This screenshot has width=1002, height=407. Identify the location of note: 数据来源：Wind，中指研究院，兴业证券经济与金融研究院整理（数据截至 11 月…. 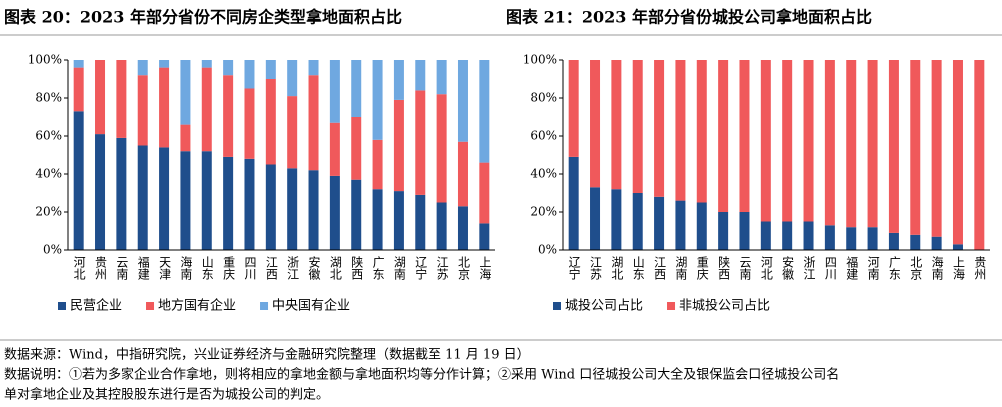
(267, 355).